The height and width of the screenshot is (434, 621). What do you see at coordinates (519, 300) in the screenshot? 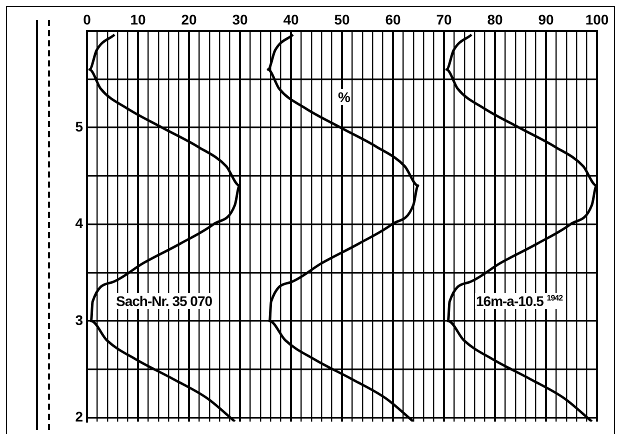
I see `annotation: 16m-a-10.5 $^{1942}$` at bounding box center [519, 300].